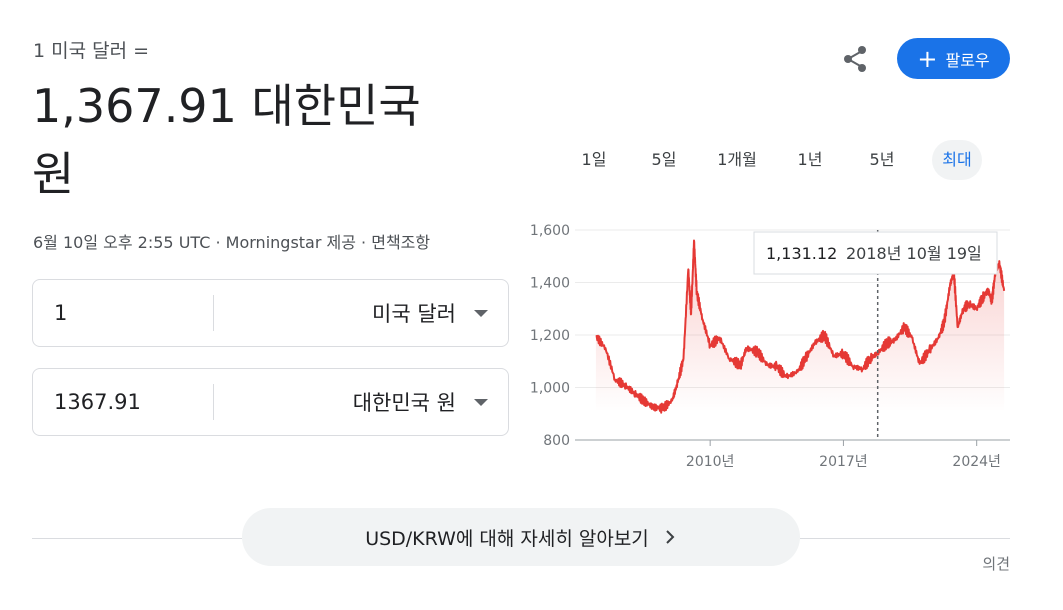 The image size is (1063, 610). What do you see at coordinates (710, 462) in the screenshot?
I see `x-tick-label: 2010년` at bounding box center [710, 462].